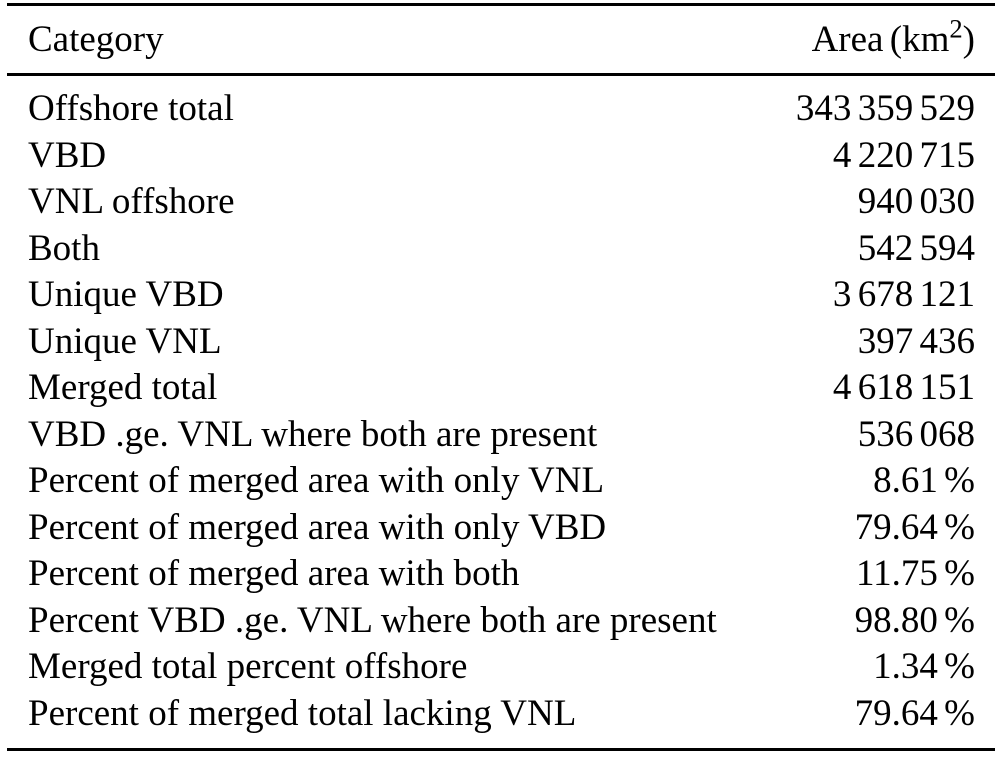 Image resolution: width=1004 pixels, height=760 pixels. Describe the element at coordinates (64, 248) in the screenshot. I see `row-label: Both` at that location.